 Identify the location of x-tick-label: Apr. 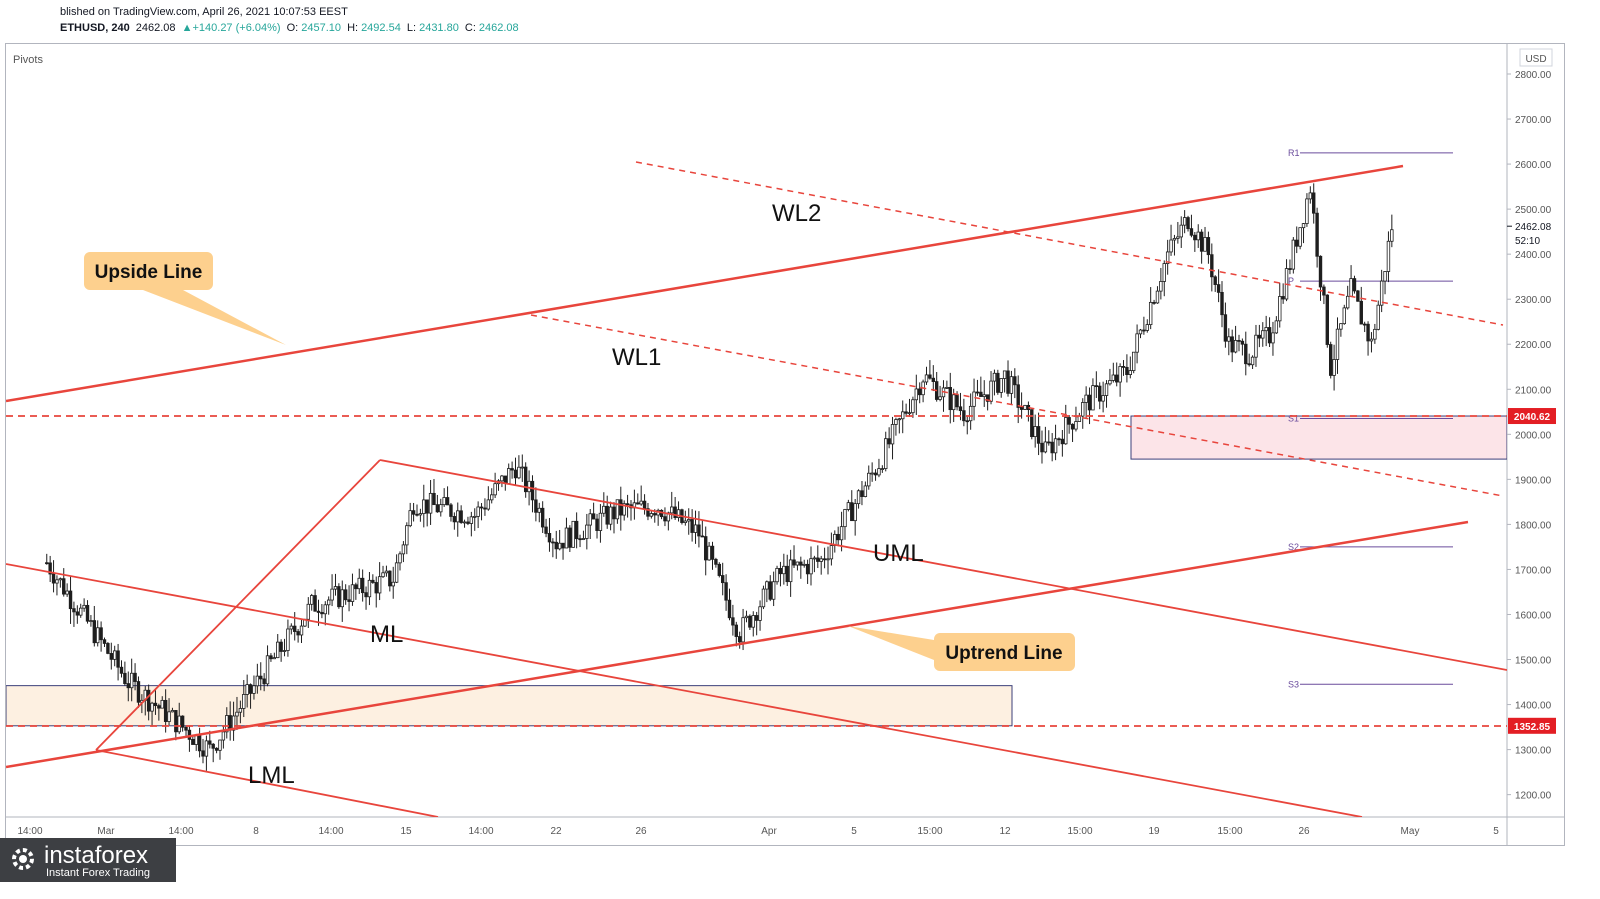
(769, 831).